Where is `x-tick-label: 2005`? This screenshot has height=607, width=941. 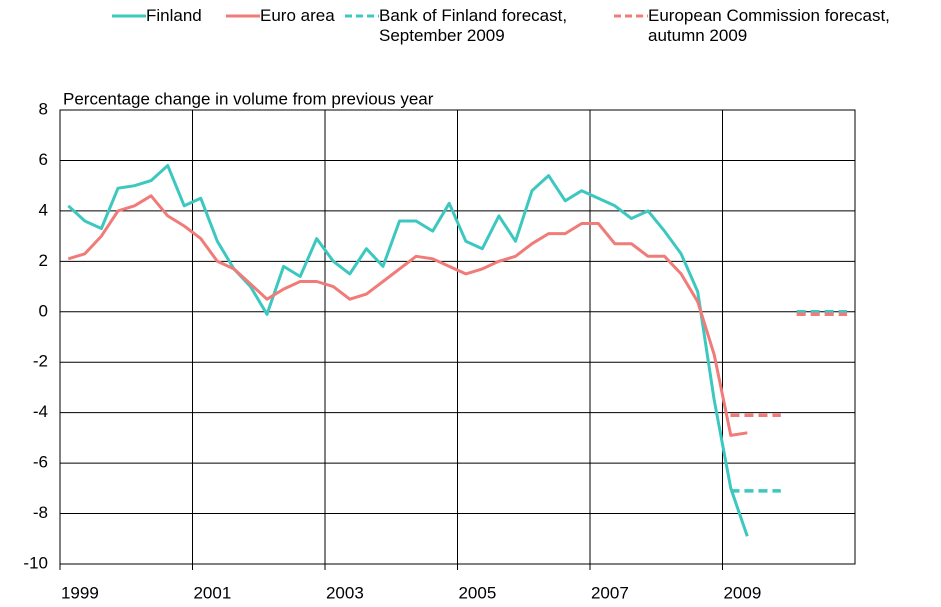
x-tick-label: 2005 is located at coordinates (477, 592).